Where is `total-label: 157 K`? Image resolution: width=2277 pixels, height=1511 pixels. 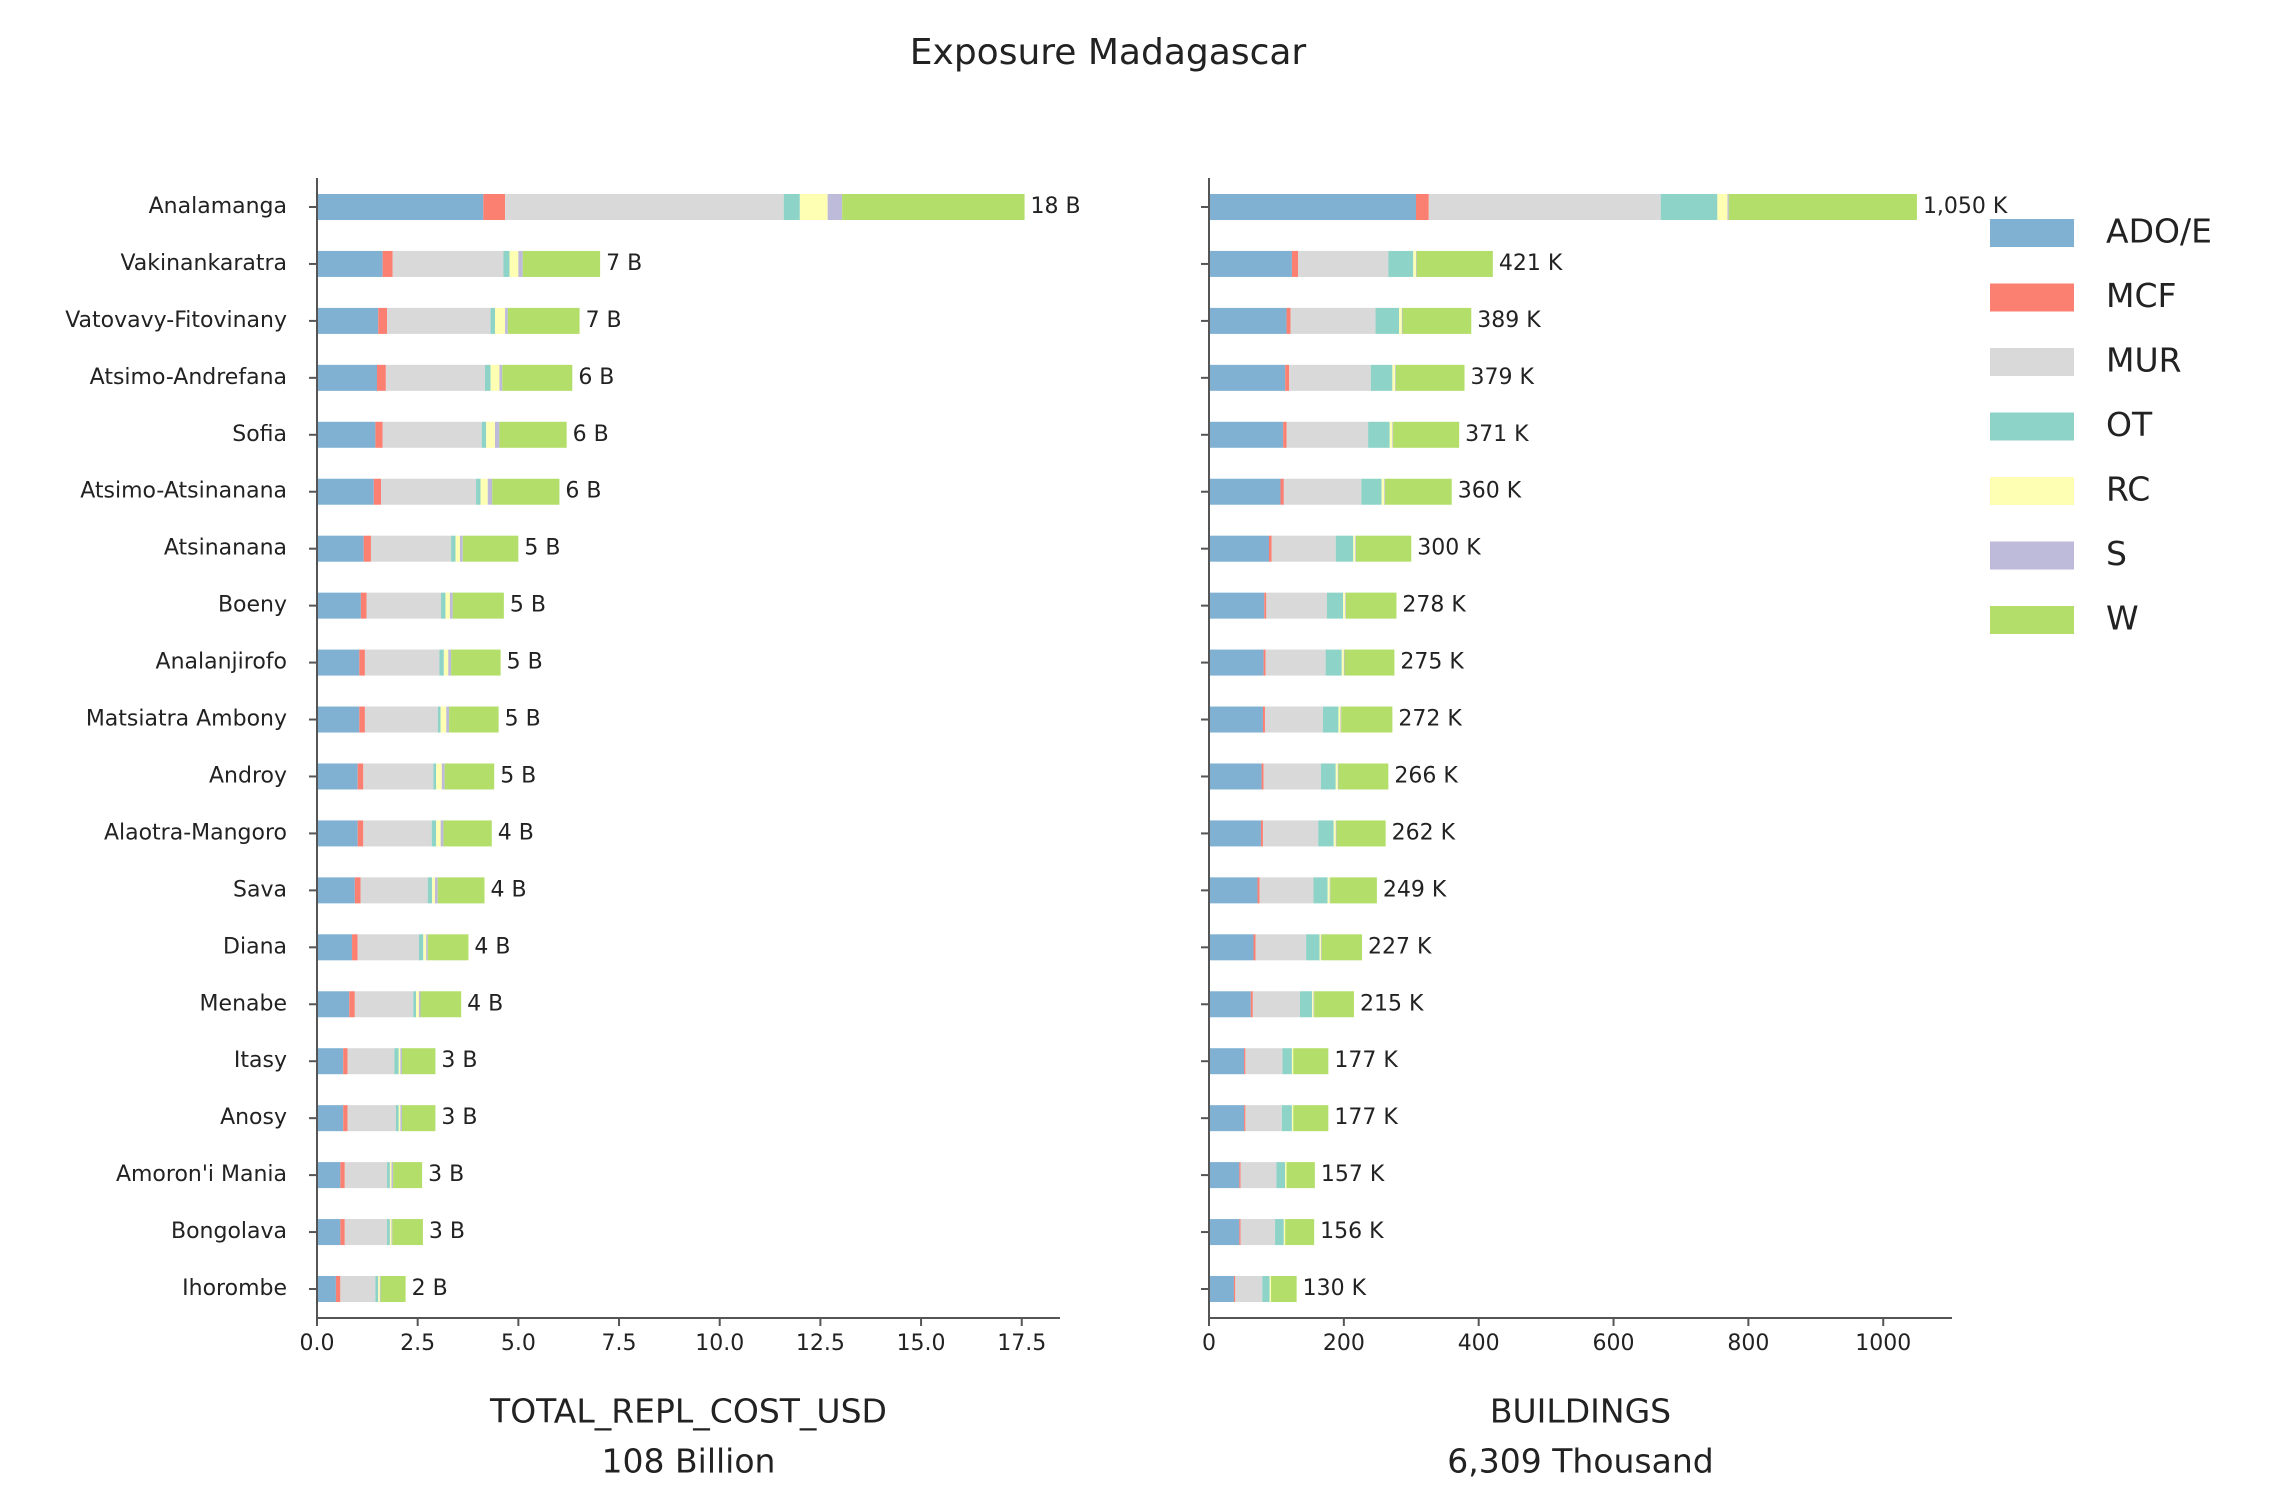
total-label: 157 K is located at coordinates (1353, 1174).